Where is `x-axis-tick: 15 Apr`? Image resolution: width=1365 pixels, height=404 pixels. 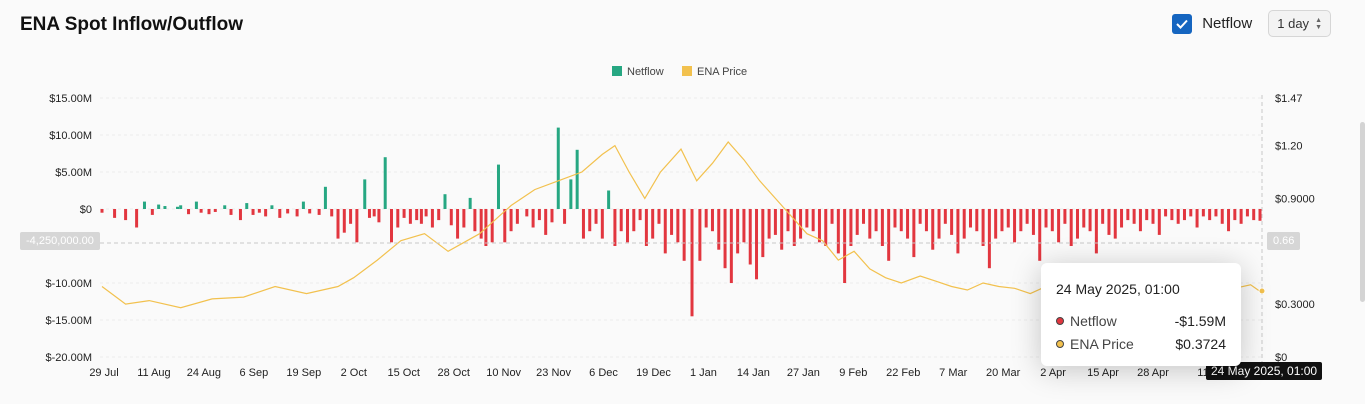 x-axis-tick: 15 Apr is located at coordinates (1103, 373).